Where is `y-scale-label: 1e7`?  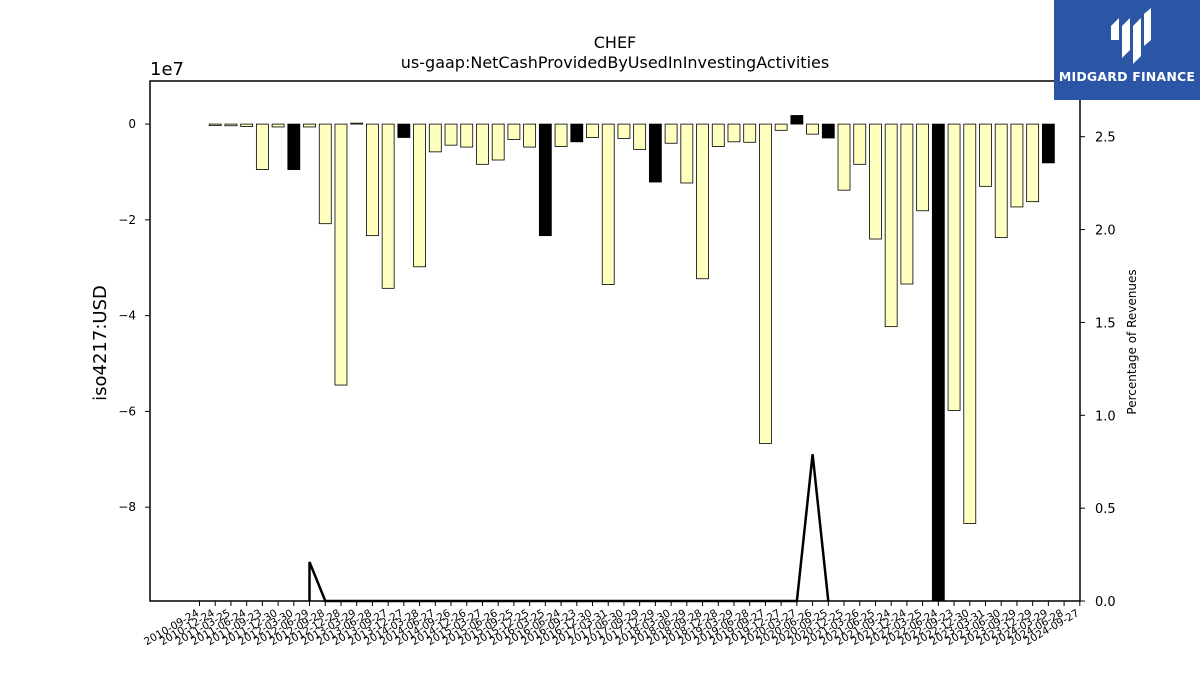
y-scale-label: 1e7 is located at coordinates (167, 69).